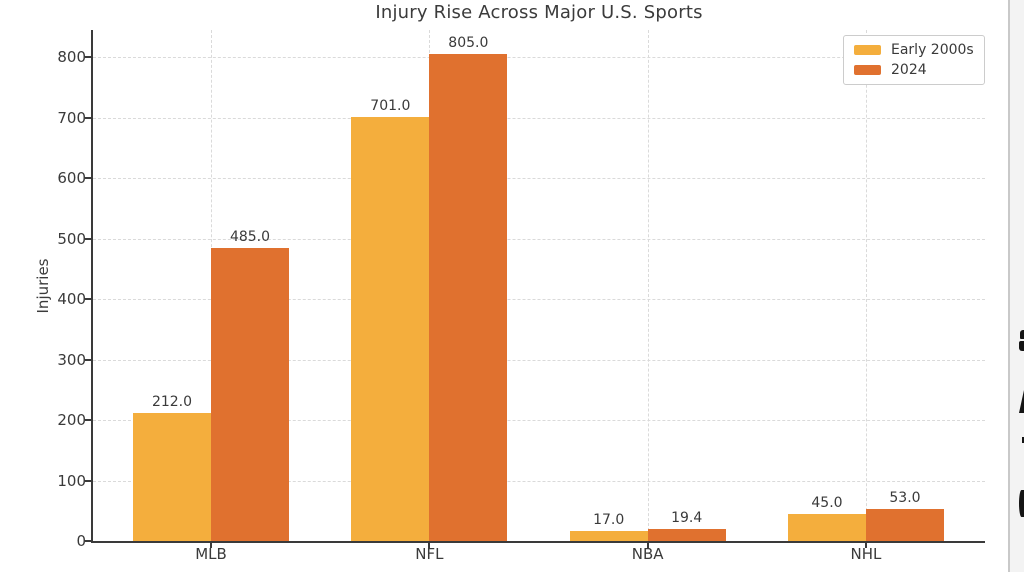 Image resolution: width=1024 pixels, height=572 pixels. Describe the element at coordinates (909, 70) in the screenshot. I see `legend-label: 2024` at that location.